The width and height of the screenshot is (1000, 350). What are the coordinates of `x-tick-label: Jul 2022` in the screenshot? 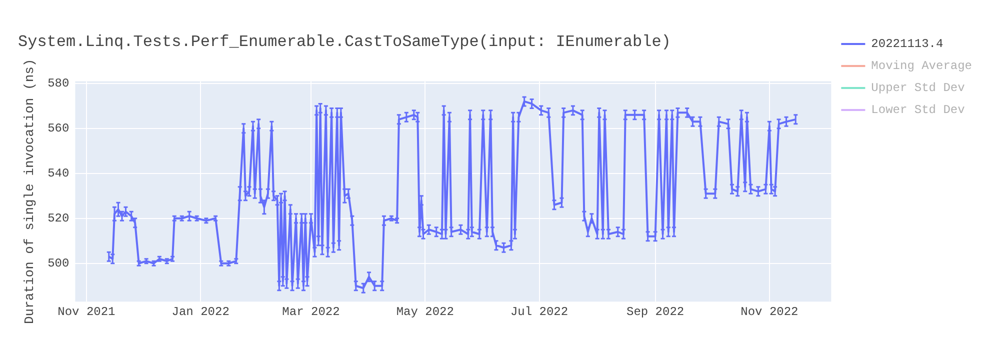 It's located at (539, 311).